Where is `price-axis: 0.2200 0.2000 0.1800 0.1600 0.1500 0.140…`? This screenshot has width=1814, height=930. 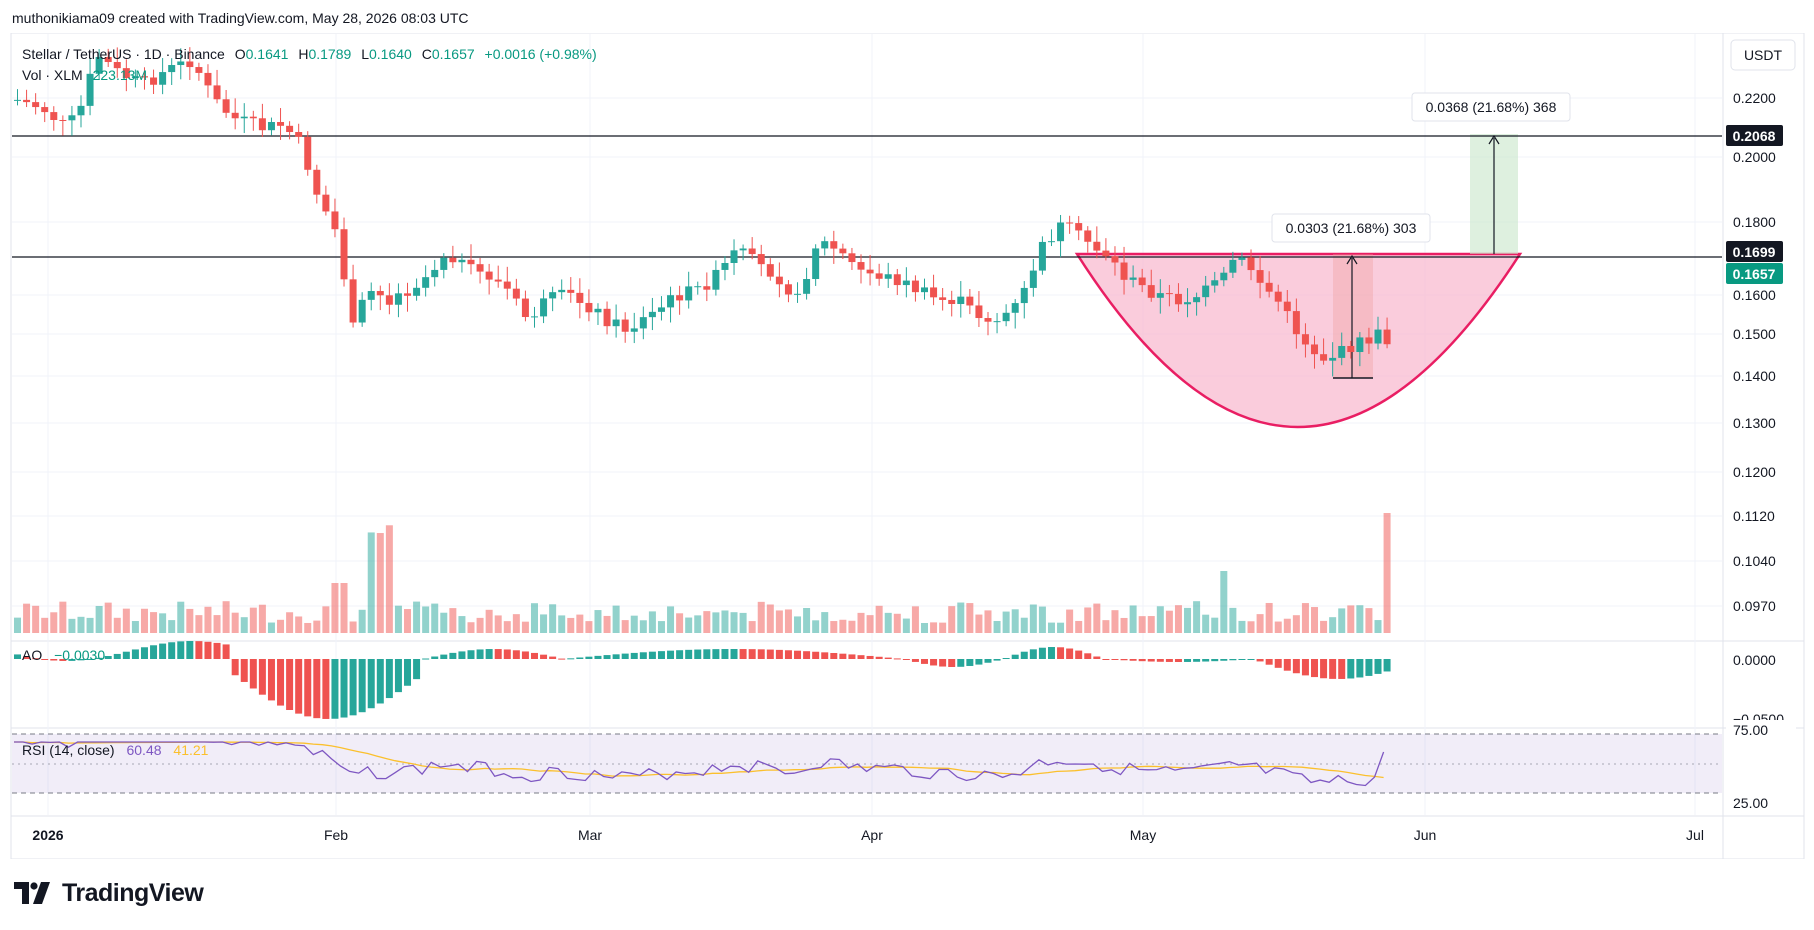
price-axis: 0.2200 0.2000 0.1800 0.1600 0.1500 0.140… is located at coordinates (1754, 352).